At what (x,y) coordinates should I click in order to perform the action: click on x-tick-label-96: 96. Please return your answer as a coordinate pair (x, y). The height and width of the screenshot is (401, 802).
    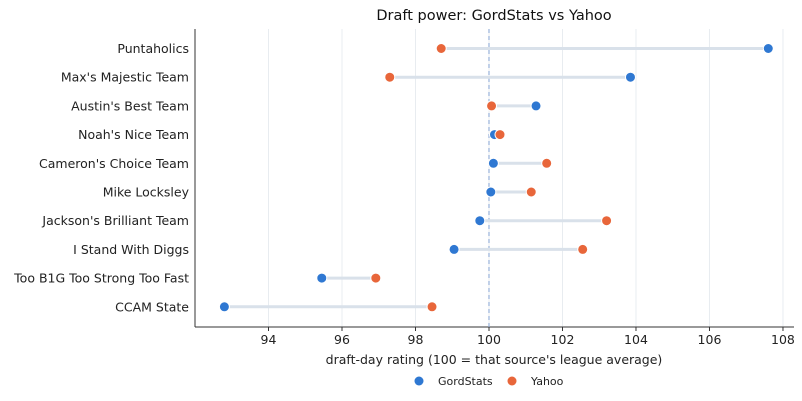
    Looking at the image, I should click on (342, 339).